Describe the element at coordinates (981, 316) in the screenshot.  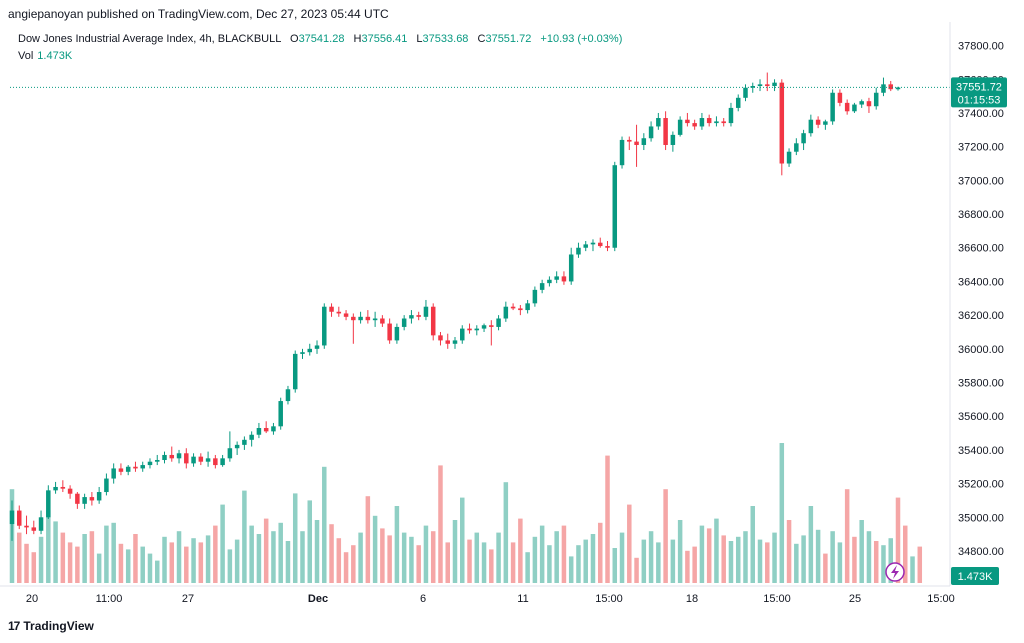
I see `price-tick-label: 36200.00` at that location.